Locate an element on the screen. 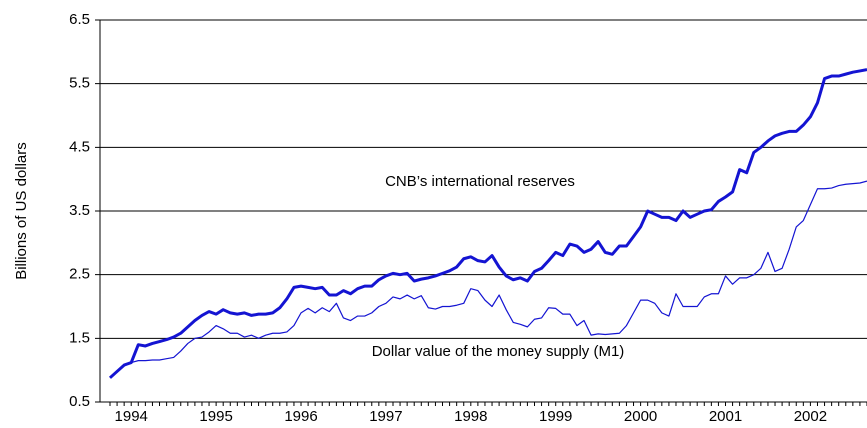 This screenshot has height=428, width=867. y-axis-label: Billions of US dollars is located at coordinates (21, 211).